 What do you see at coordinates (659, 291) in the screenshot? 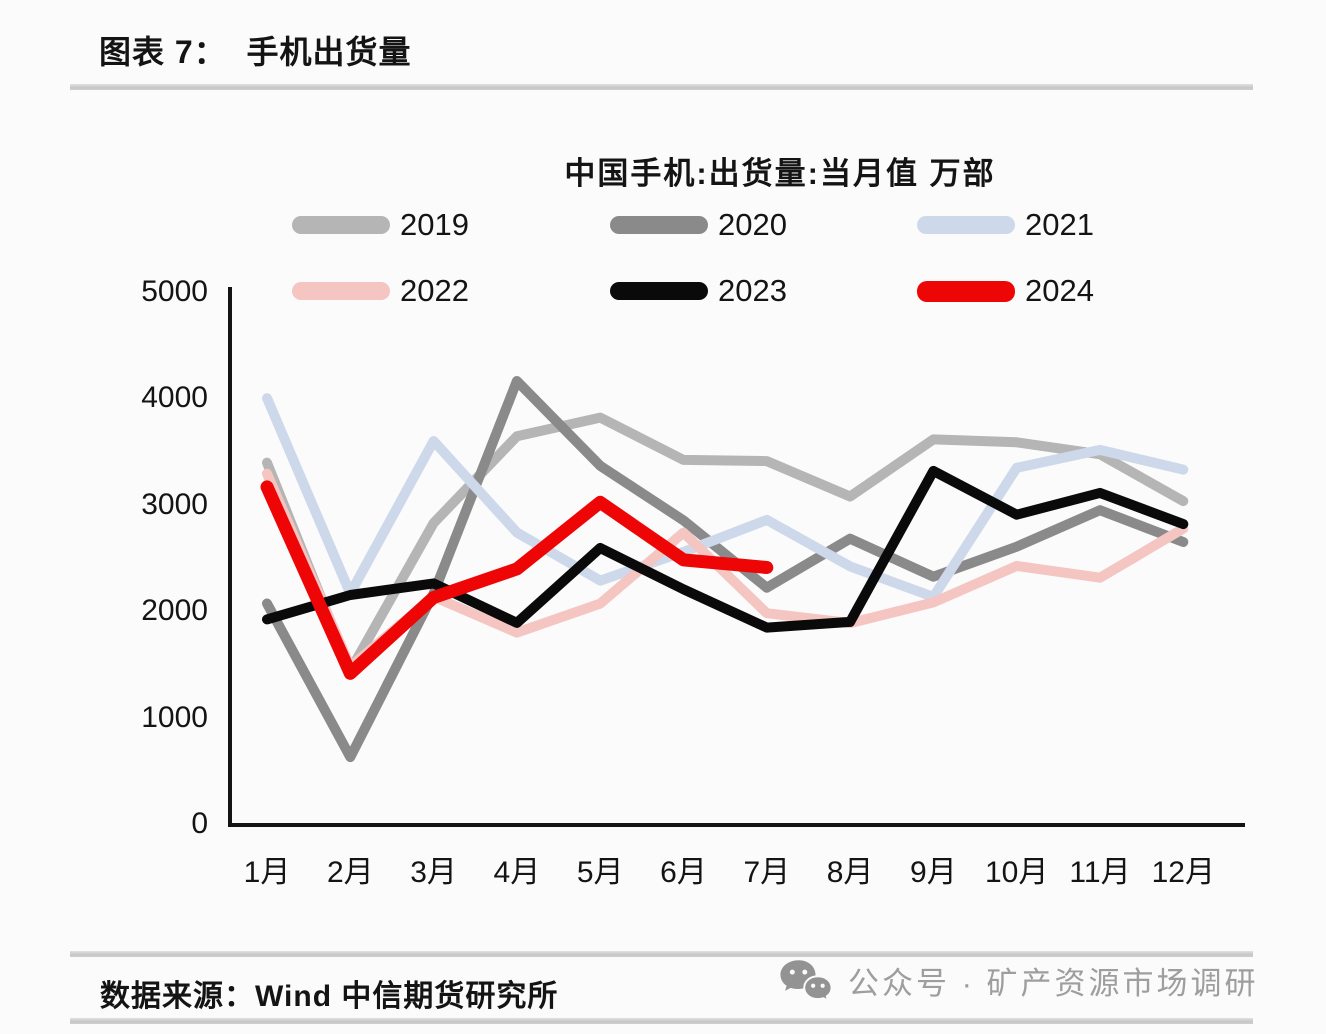
I see `legend-swatch-2023` at bounding box center [659, 291].